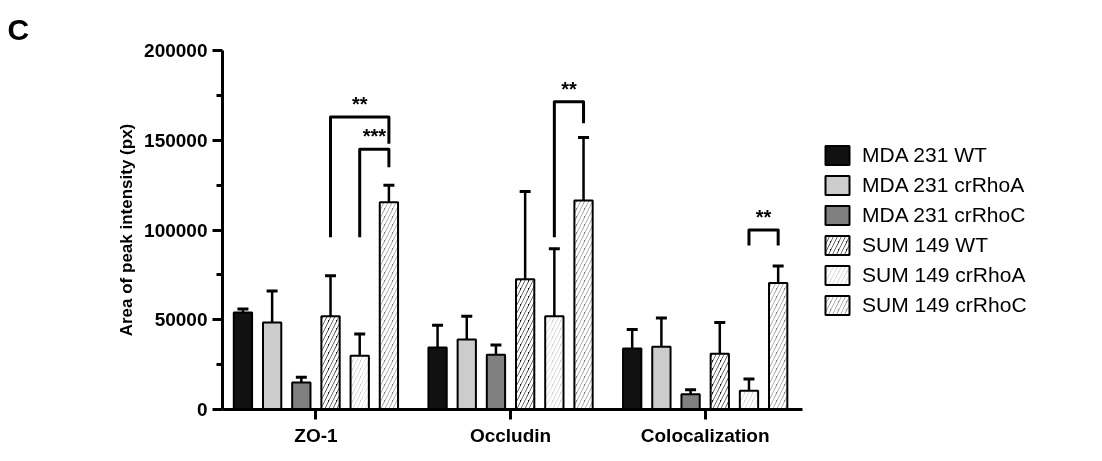 The image size is (1102, 461). What do you see at coordinates (944, 304) in the screenshot?
I see `legend-label: SUM 149 crRhoC` at bounding box center [944, 304].